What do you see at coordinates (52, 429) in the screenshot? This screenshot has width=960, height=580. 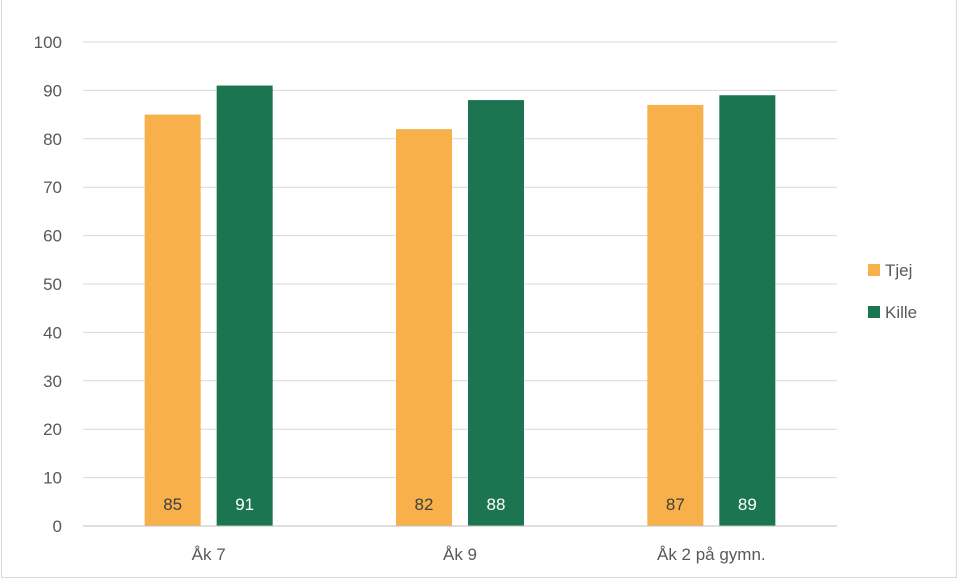 I see `y-tick-label: 20` at bounding box center [52, 429].